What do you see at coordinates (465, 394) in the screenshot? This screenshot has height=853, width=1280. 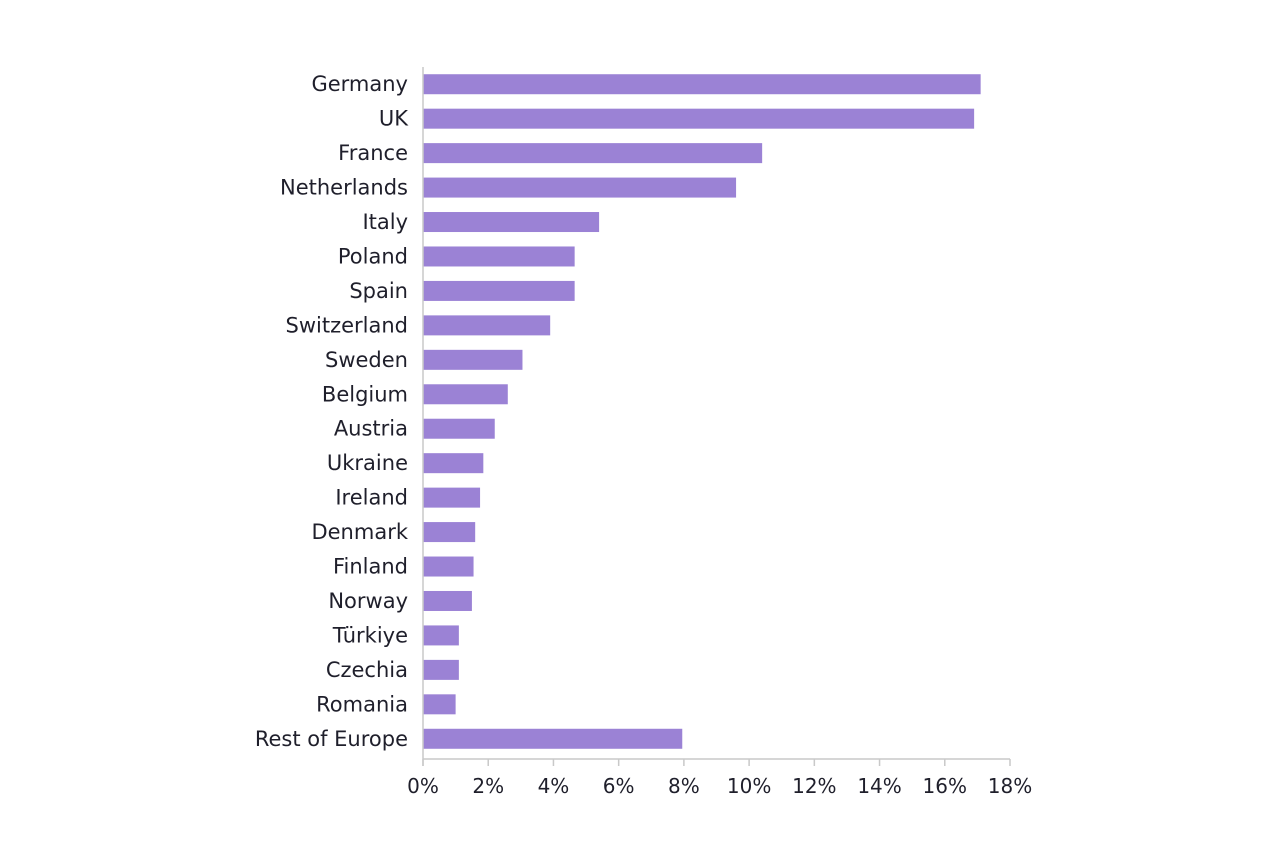 I see `bar-belgium` at bounding box center [465, 394].